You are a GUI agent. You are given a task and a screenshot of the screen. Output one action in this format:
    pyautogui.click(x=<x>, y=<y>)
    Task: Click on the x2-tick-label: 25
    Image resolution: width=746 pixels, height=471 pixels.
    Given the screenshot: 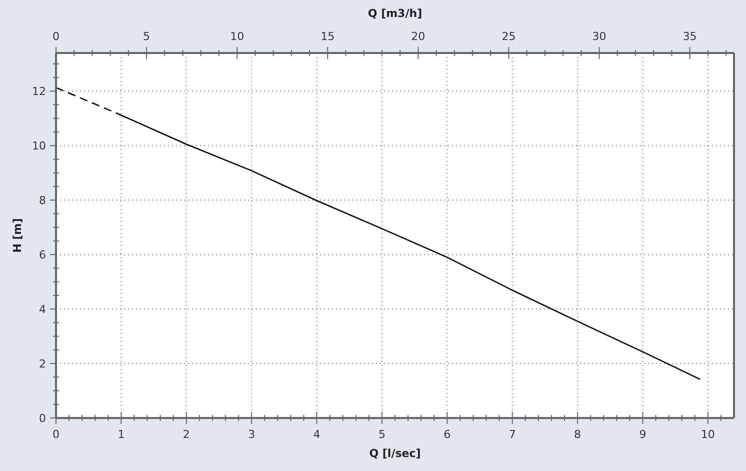 What is the action you would take?
    pyautogui.click(x=509, y=36)
    